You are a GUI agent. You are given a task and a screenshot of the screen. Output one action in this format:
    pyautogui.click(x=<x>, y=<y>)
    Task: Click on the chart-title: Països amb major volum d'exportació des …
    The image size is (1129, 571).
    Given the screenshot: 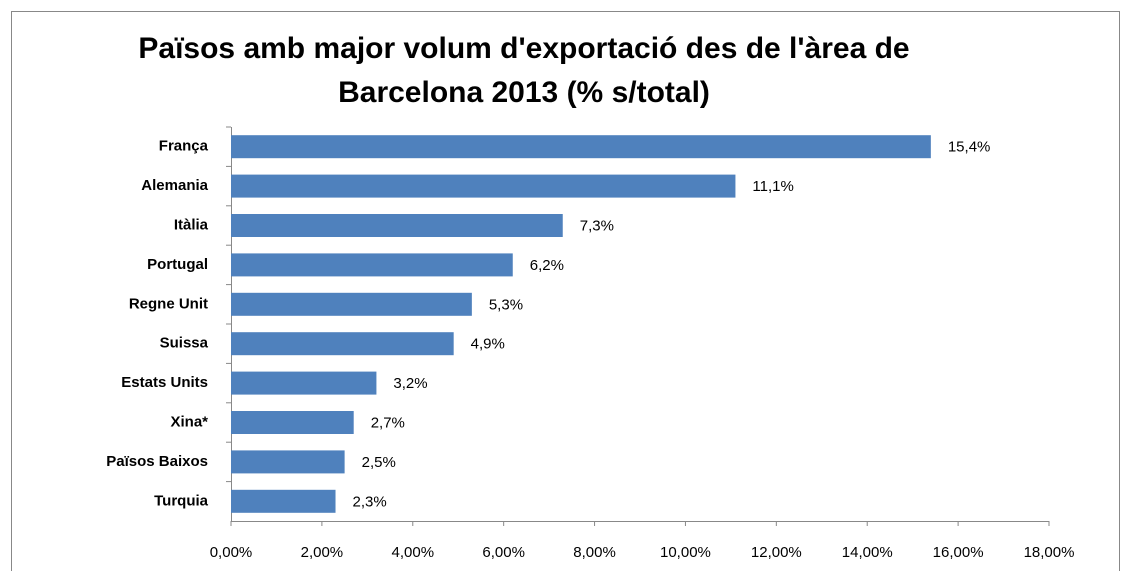 What is the action you would take?
    pyautogui.click(x=523, y=48)
    